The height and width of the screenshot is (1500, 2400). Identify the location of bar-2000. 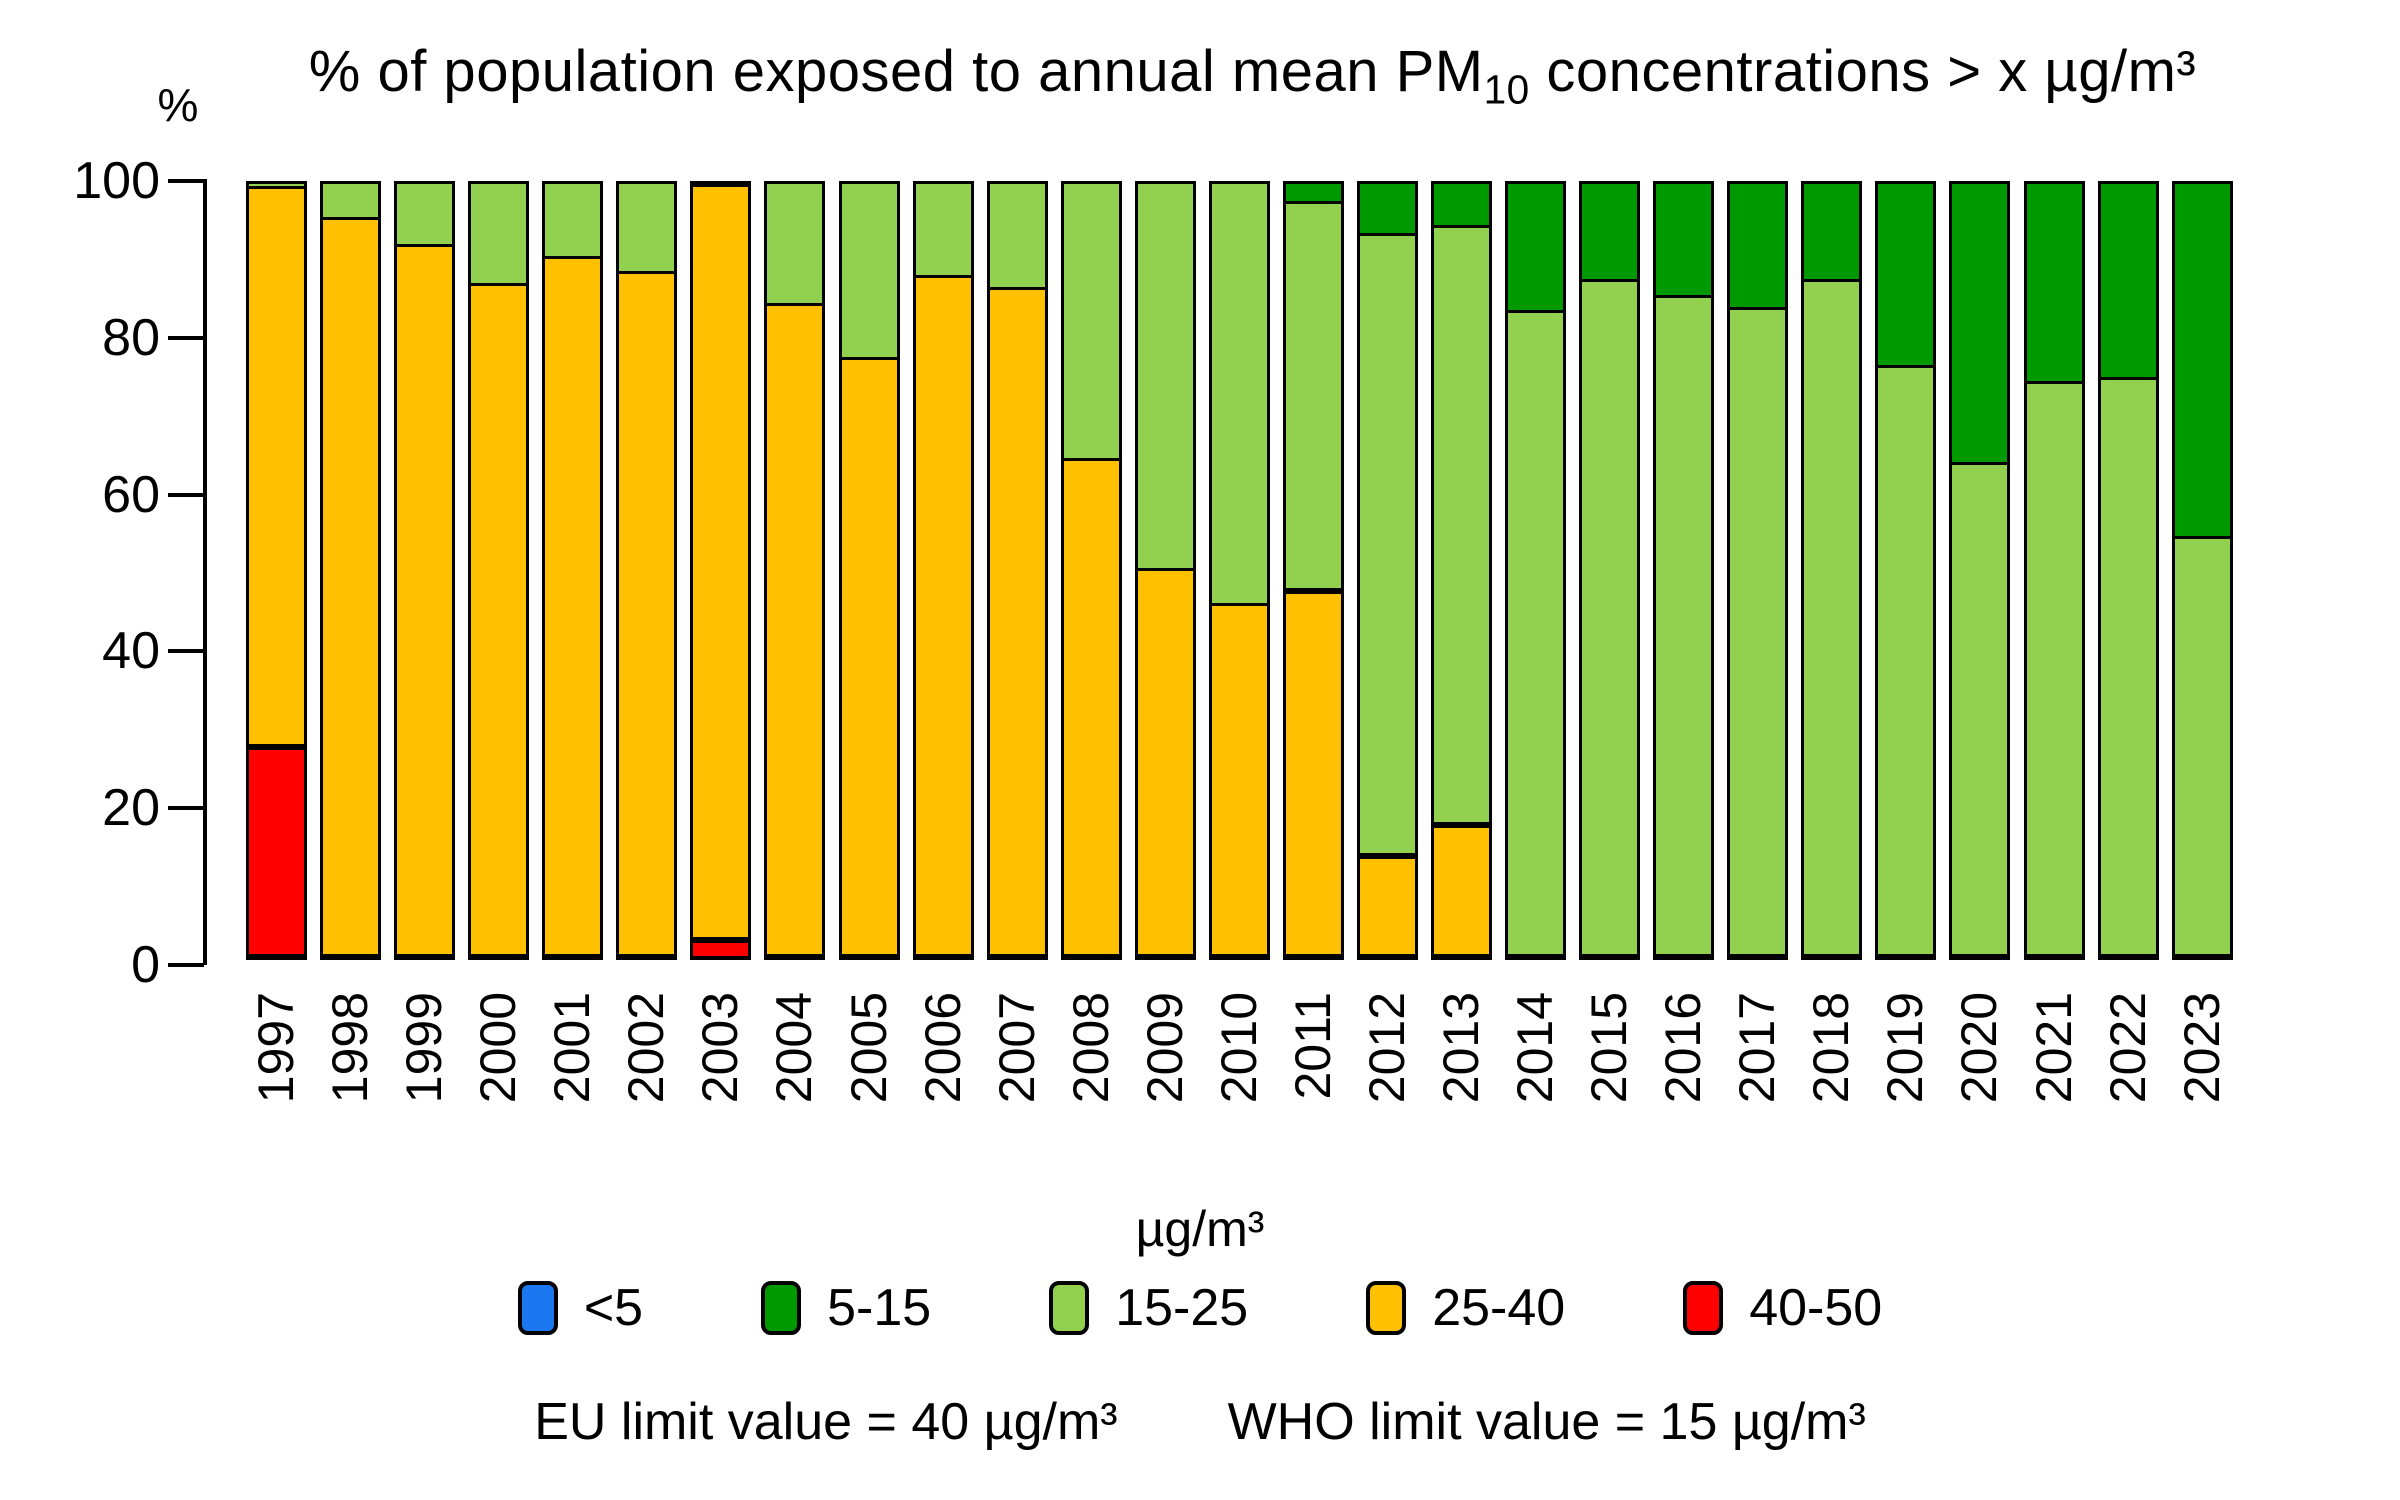
(499, 570).